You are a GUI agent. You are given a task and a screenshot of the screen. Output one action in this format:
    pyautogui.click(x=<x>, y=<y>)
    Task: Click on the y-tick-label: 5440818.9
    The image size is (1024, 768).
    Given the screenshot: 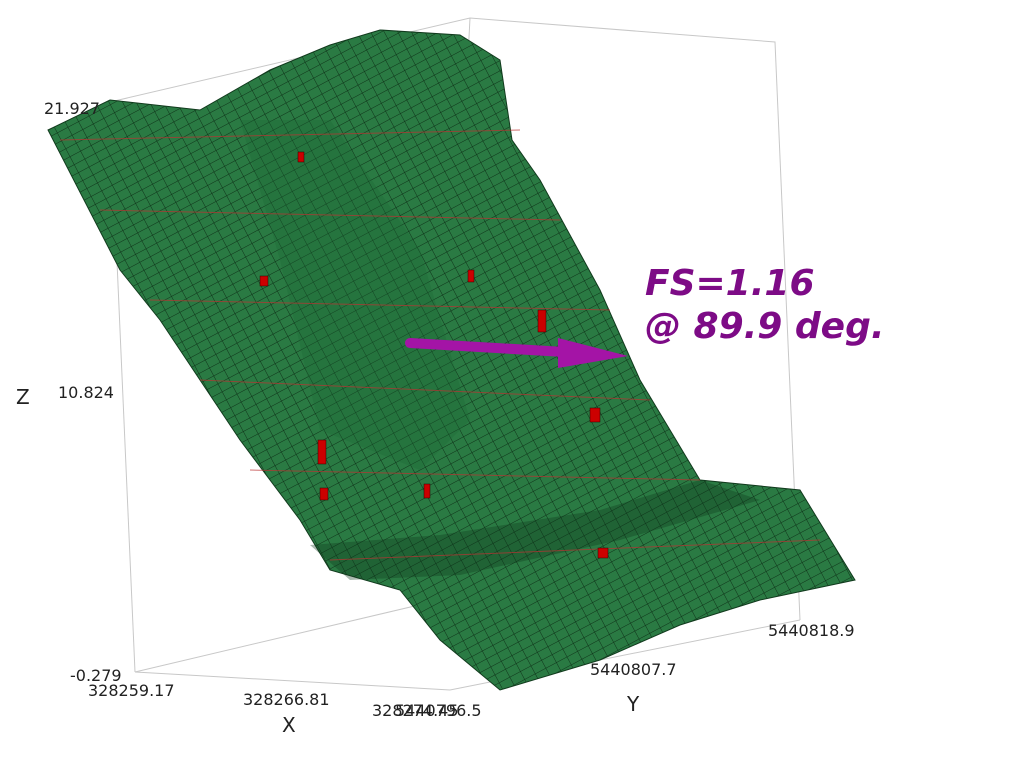 What is the action you would take?
    pyautogui.click(x=811, y=630)
    